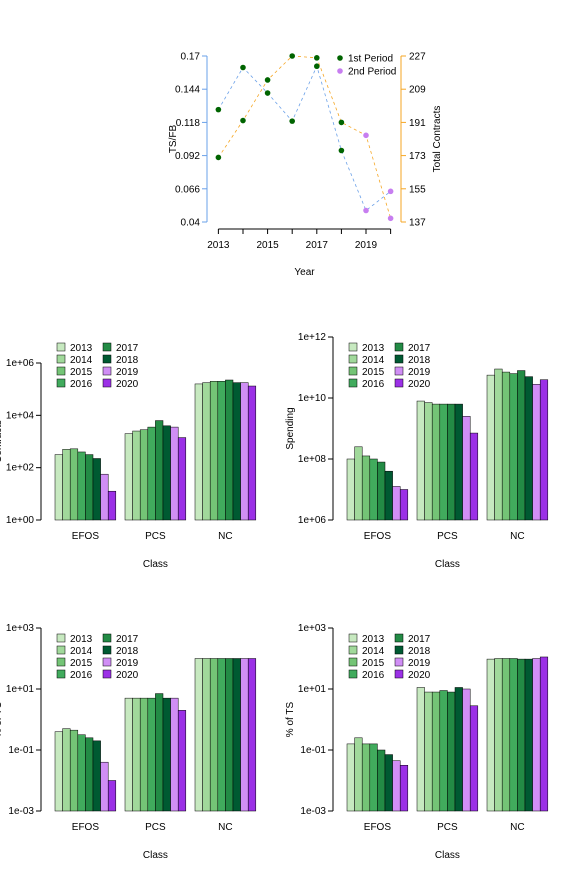 The height and width of the screenshot is (872, 581). I want to click on legend-label: 2019, so click(419, 663).